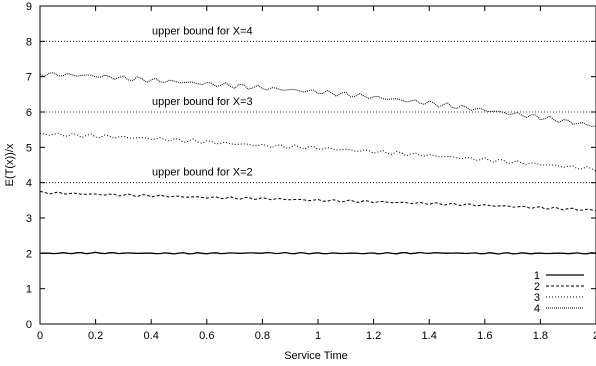  What do you see at coordinates (29, 254) in the screenshot?
I see `y-tick-label: 2` at bounding box center [29, 254].